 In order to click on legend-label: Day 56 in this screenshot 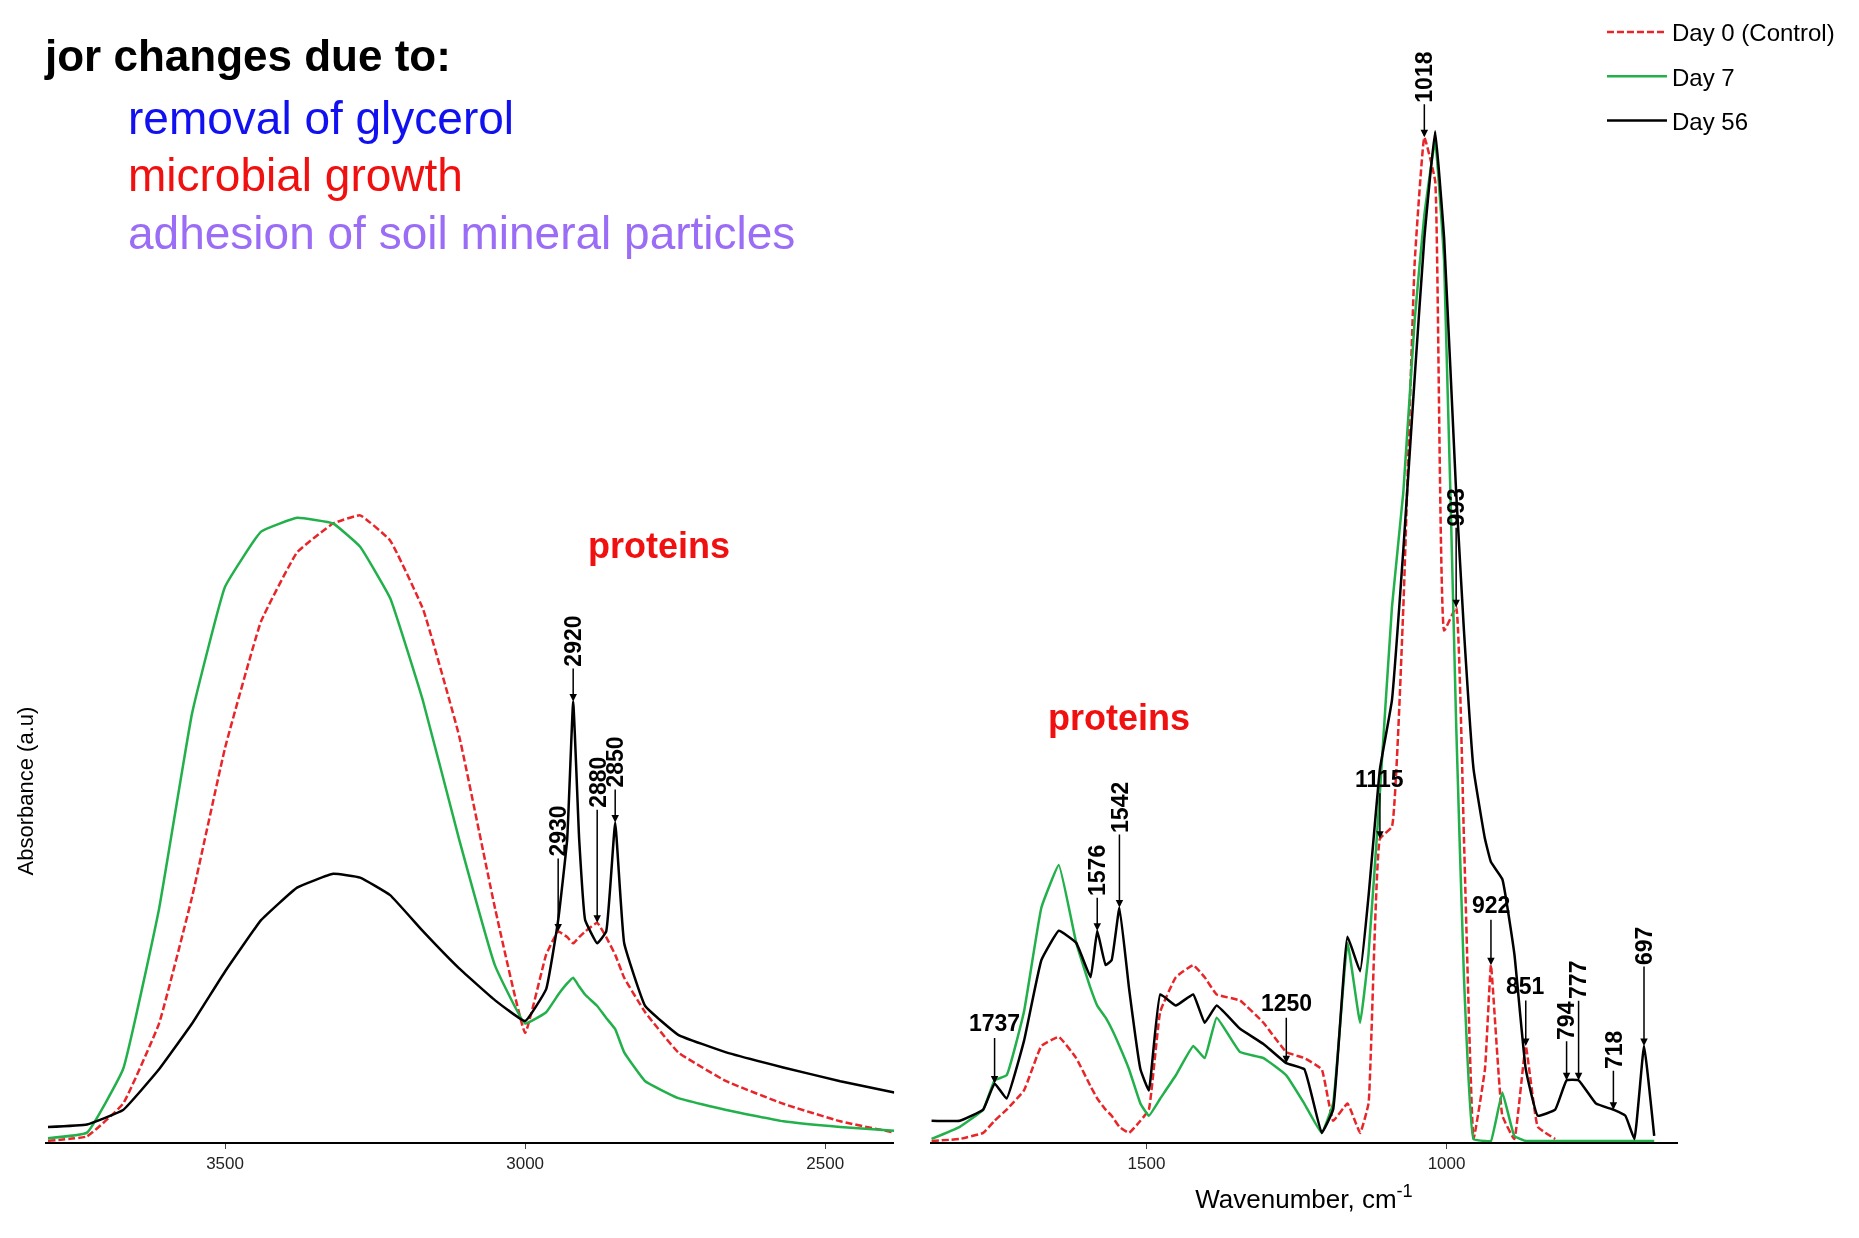, I will do `click(1710, 121)`.